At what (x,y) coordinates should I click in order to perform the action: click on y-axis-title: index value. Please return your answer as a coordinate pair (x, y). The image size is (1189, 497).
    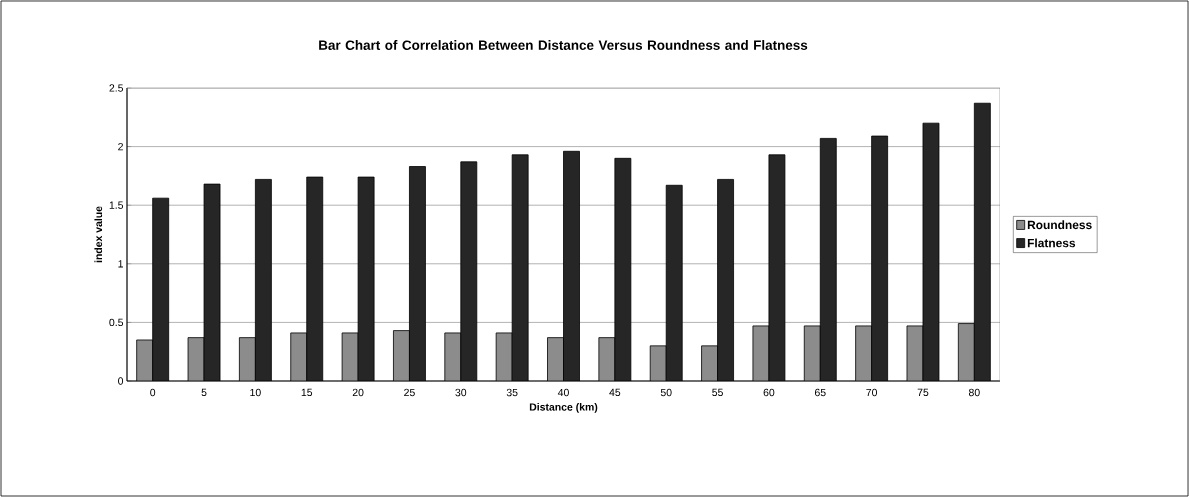
    Looking at the image, I should click on (98, 234).